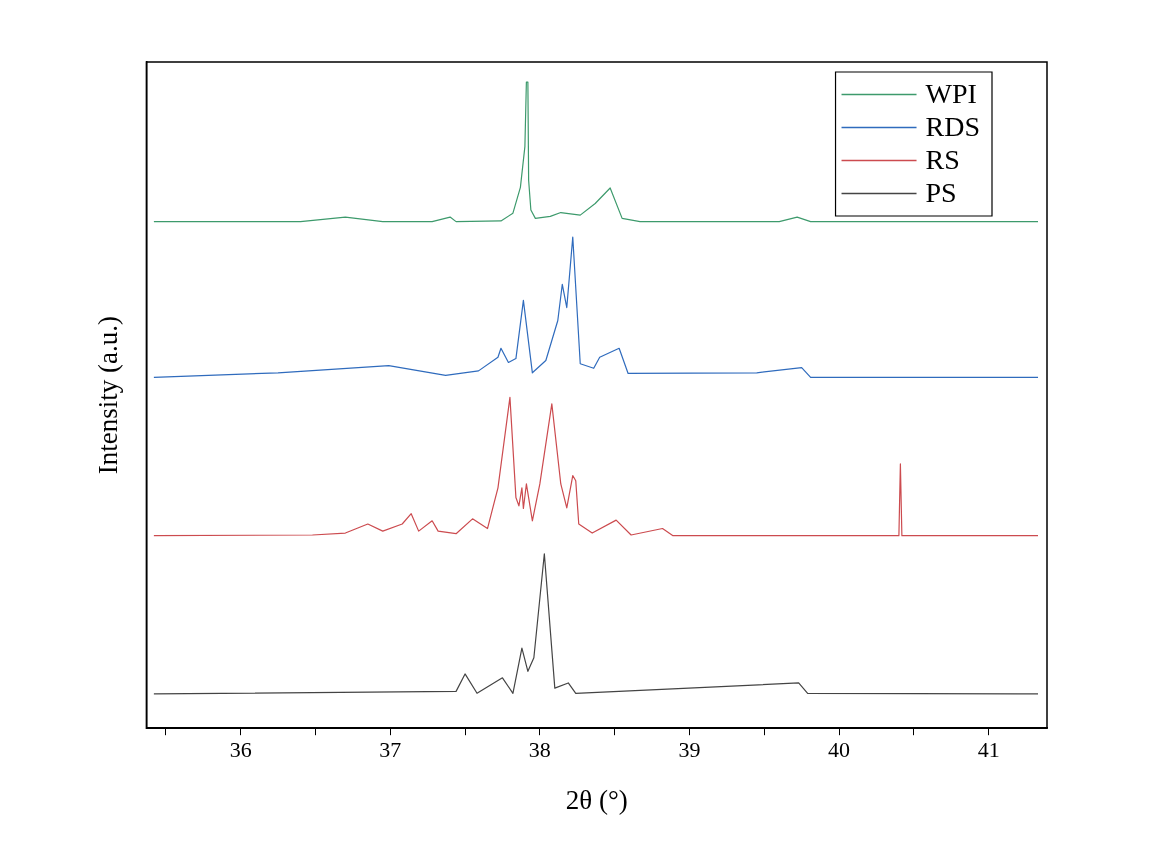 This screenshot has height=854, width=1151. Describe the element at coordinates (390, 750) in the screenshot. I see `x-tick-label: 37` at that location.